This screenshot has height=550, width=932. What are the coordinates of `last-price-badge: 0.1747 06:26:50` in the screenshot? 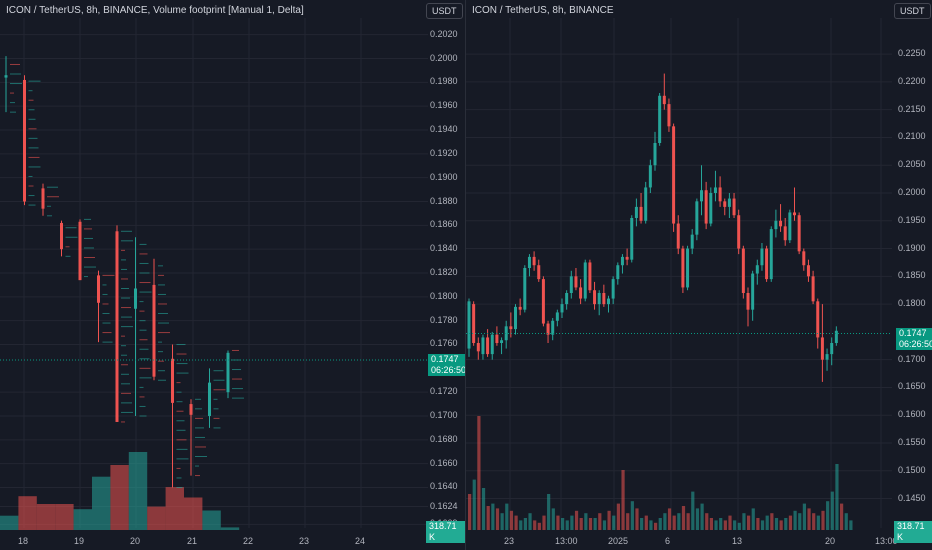 It's located at (914, 338).